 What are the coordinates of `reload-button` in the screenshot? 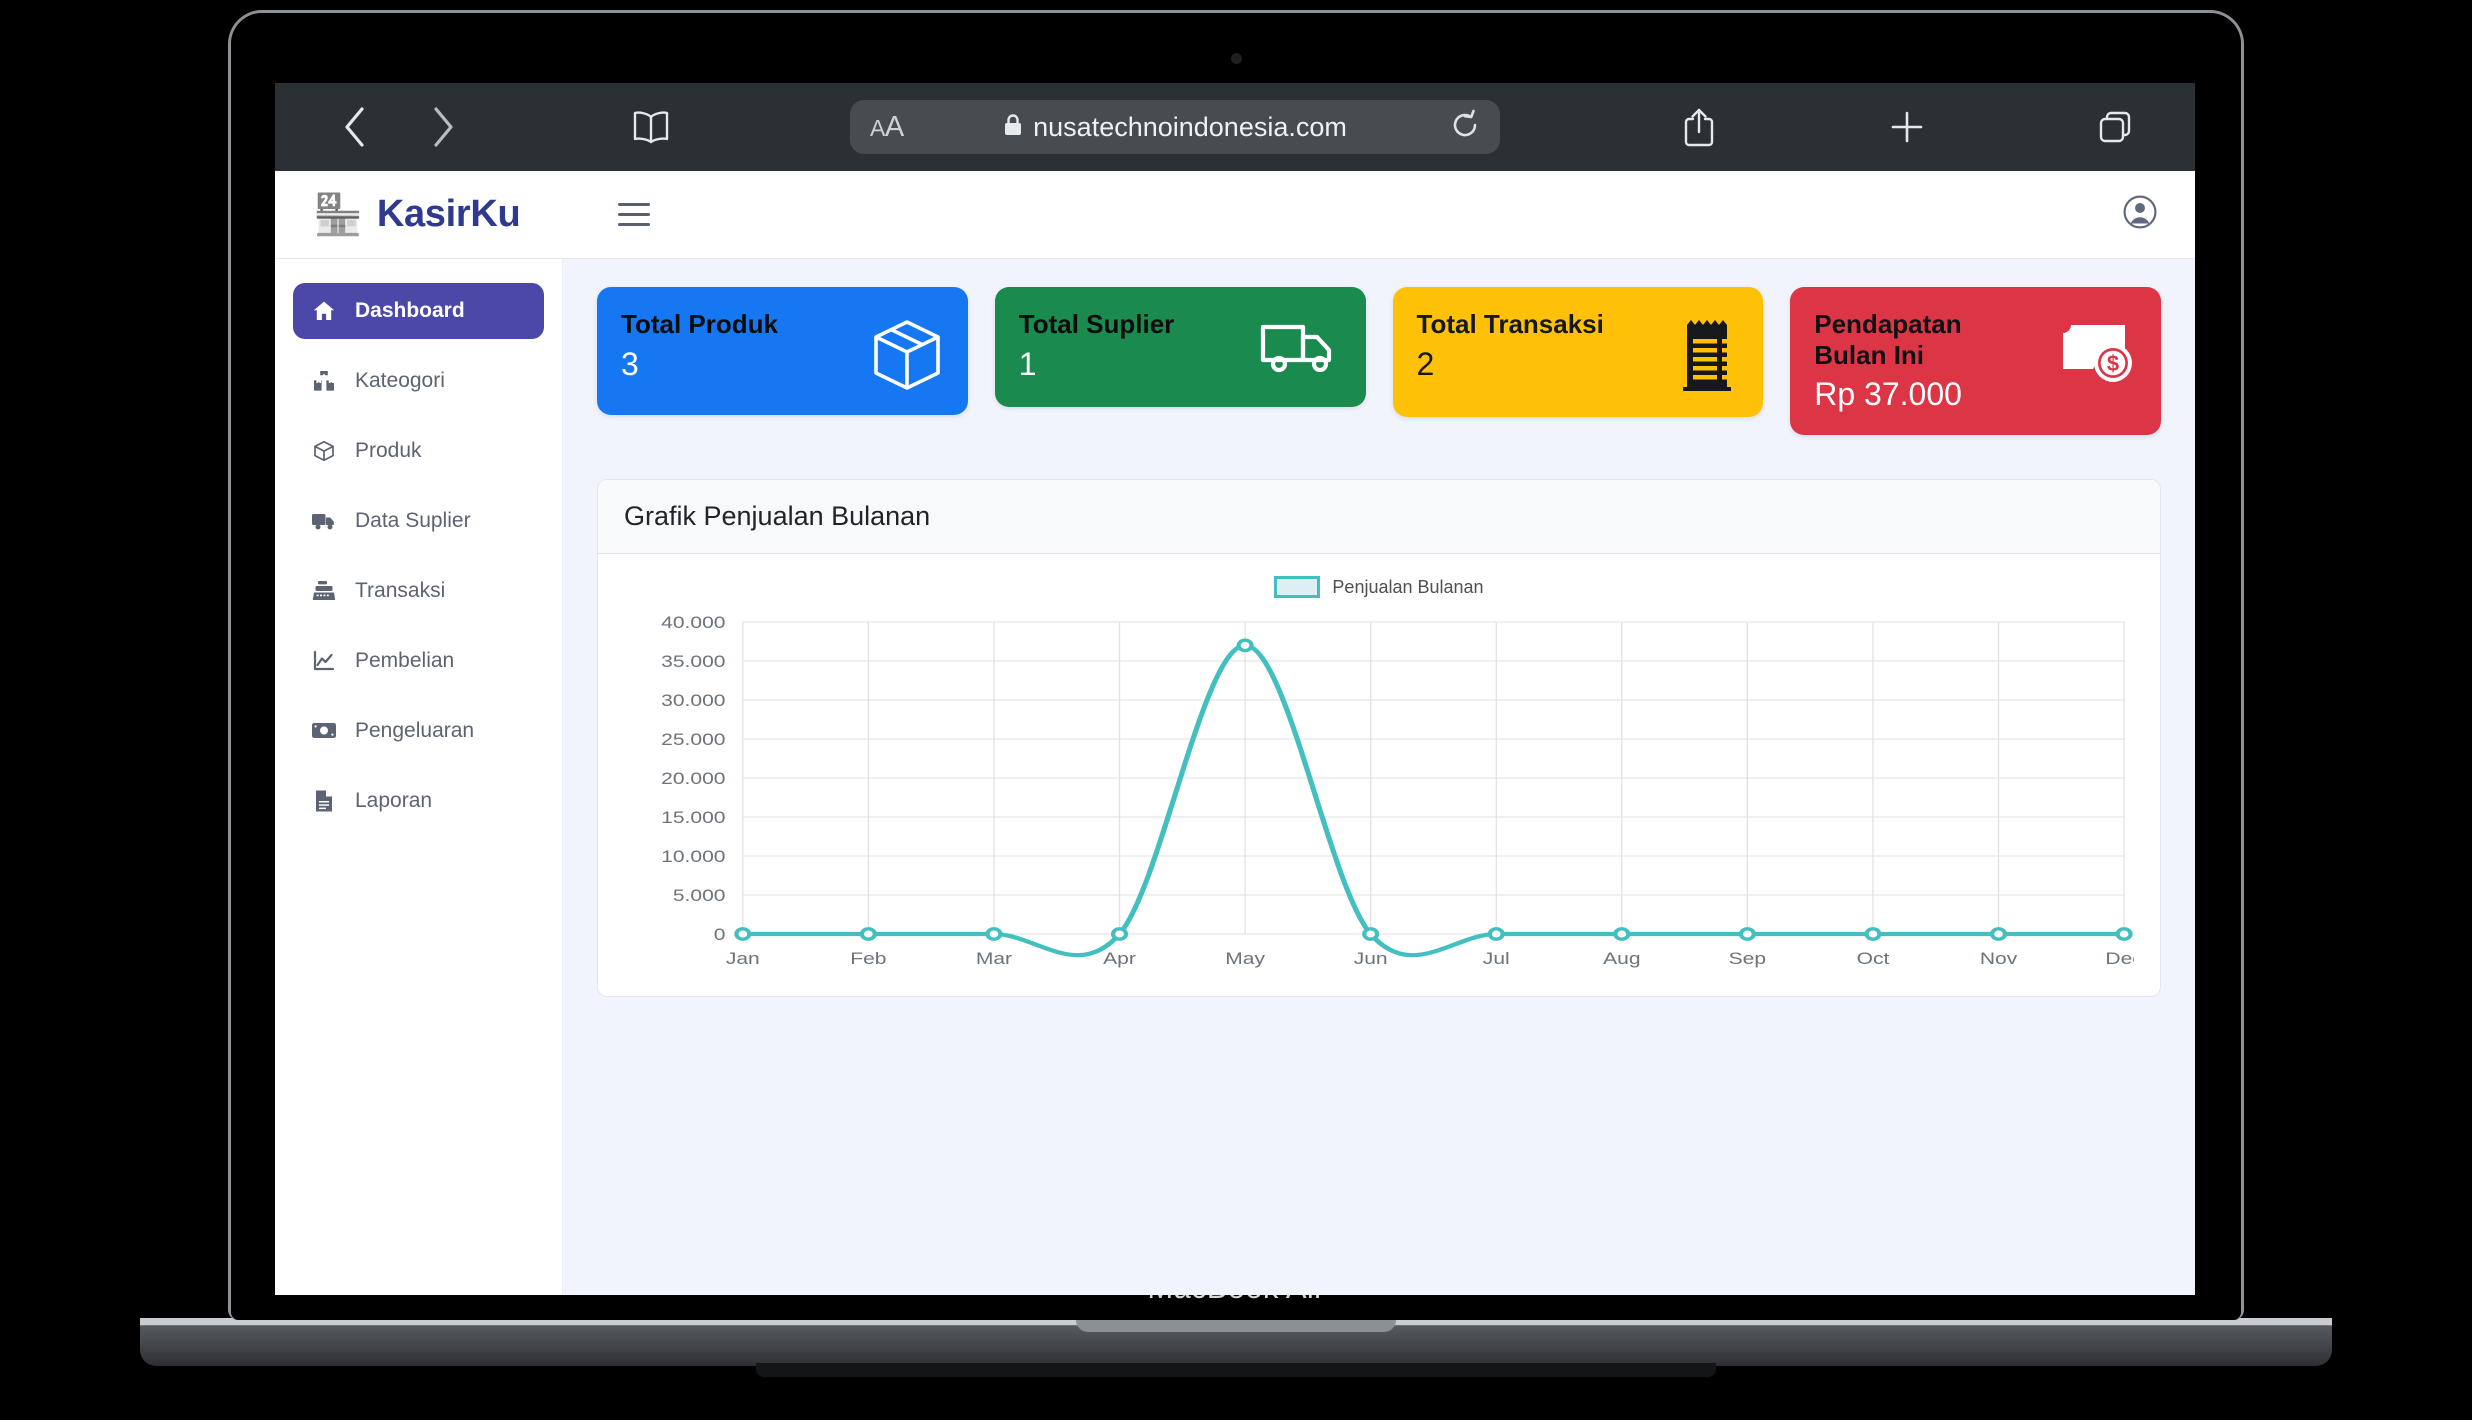 It's located at (1465, 127).